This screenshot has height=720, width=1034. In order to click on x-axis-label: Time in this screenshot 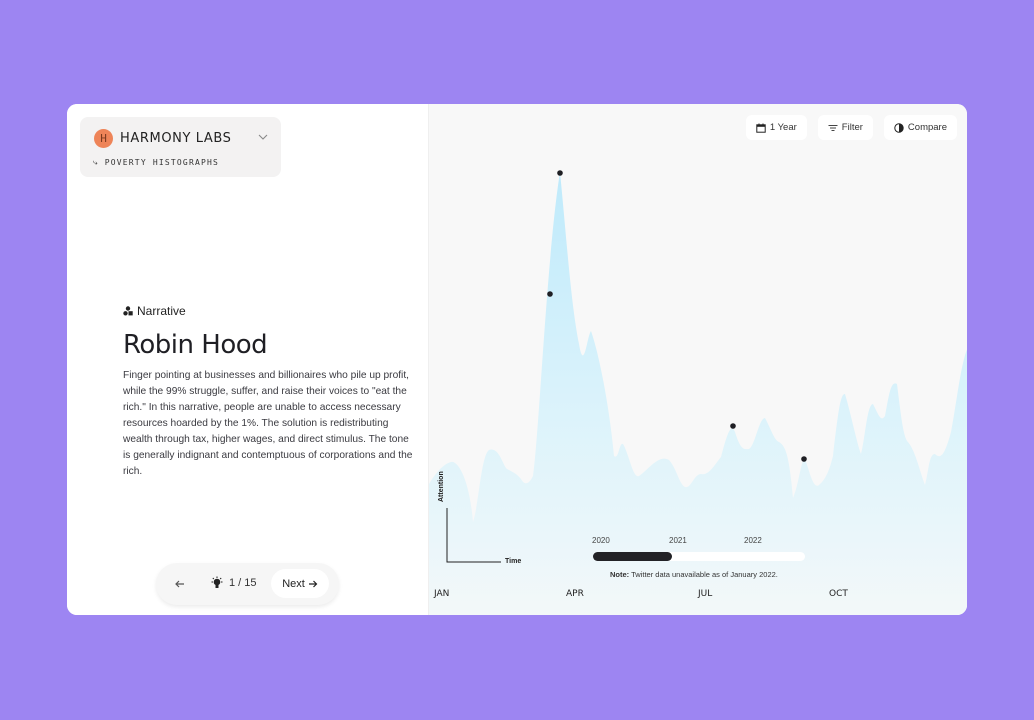, I will do `click(513, 561)`.